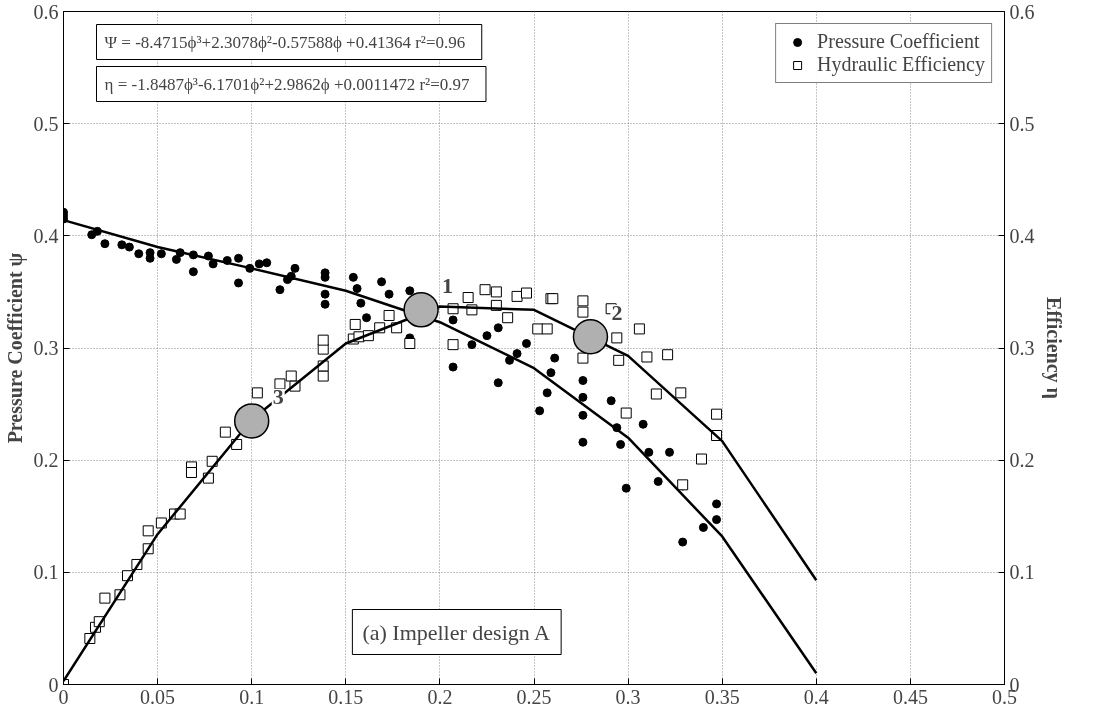 The image size is (1096, 720). I want to click on y-tick-label: 0.2, so click(46, 460).